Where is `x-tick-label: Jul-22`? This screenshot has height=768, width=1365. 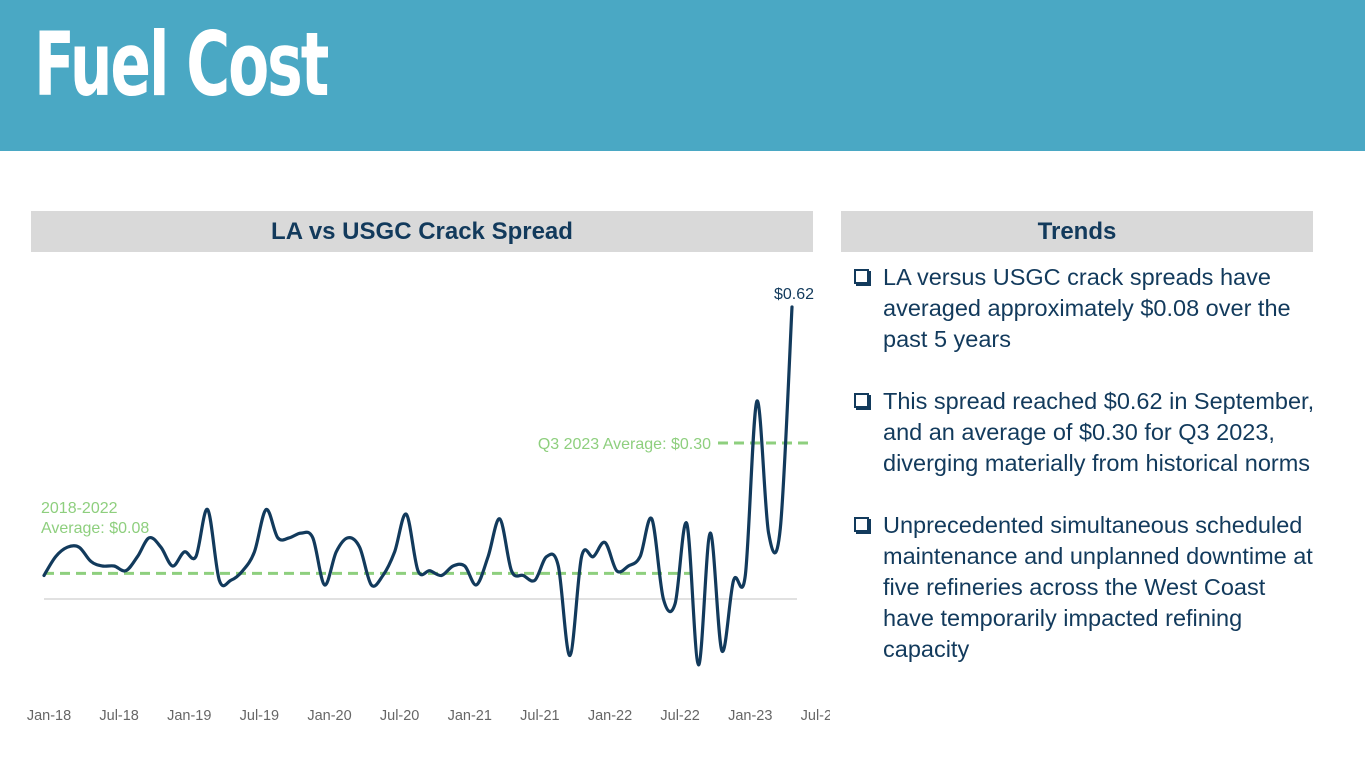
x-tick-label: Jul-22 is located at coordinates (680, 716).